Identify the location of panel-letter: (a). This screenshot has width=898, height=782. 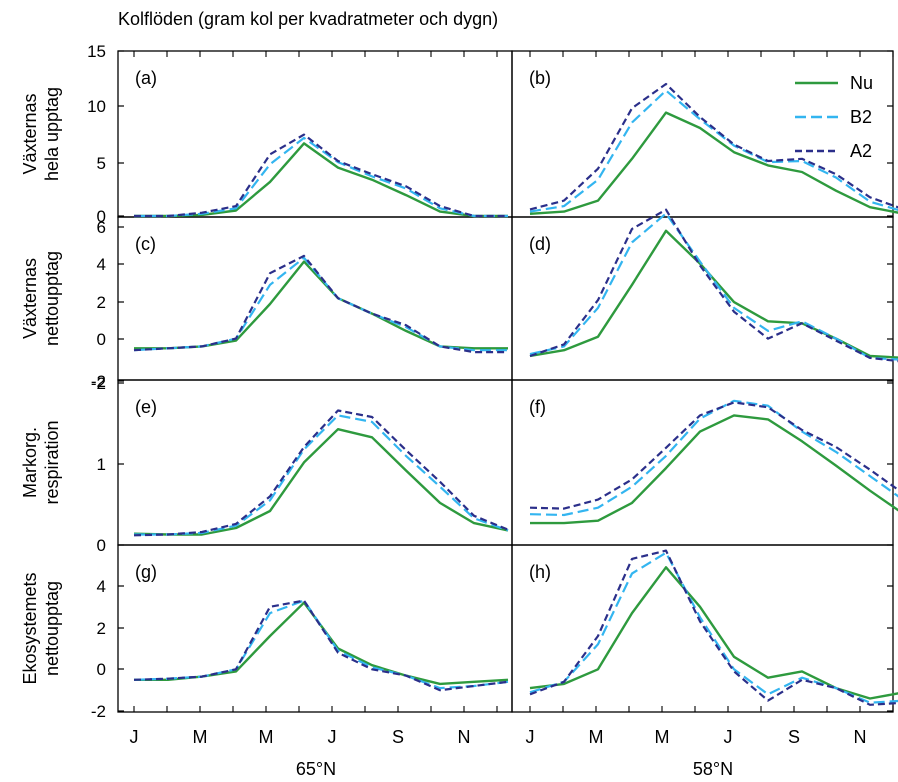
(146, 78).